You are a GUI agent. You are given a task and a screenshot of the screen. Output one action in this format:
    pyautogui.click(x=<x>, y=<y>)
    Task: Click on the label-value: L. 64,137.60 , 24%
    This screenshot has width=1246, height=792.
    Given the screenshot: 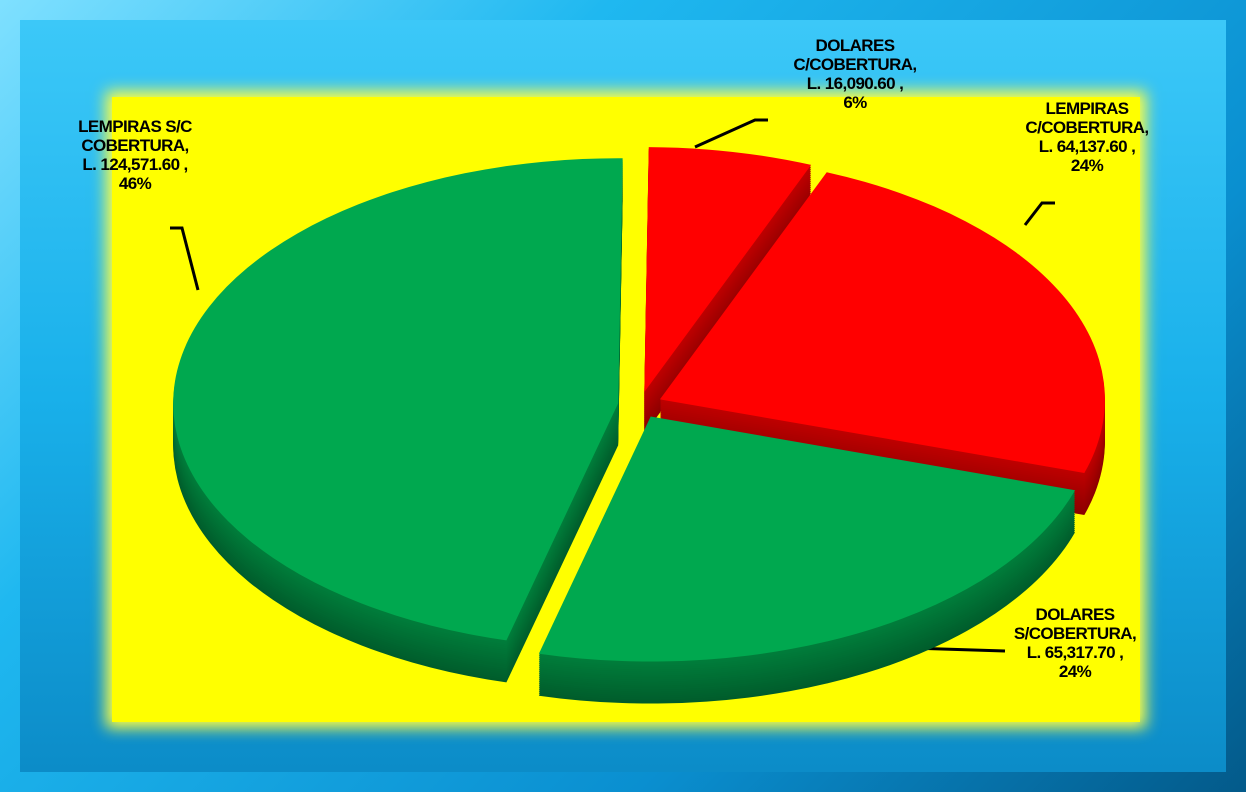 What is the action you would take?
    pyautogui.click(x=1087, y=156)
    